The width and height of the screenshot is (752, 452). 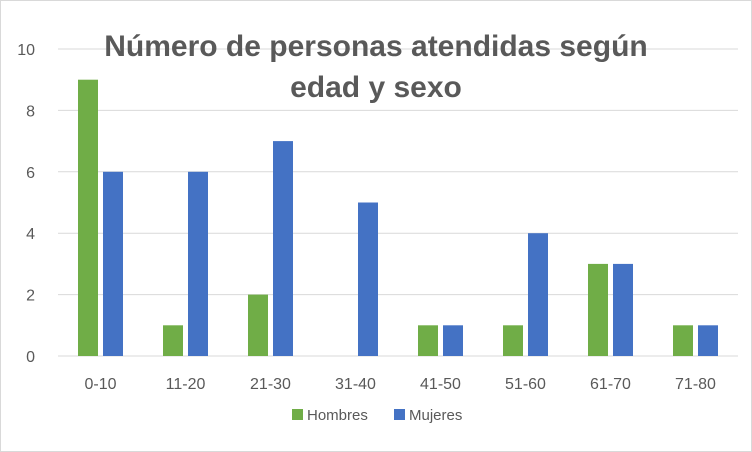 I want to click on y-tick-label: 6, so click(x=30, y=173).